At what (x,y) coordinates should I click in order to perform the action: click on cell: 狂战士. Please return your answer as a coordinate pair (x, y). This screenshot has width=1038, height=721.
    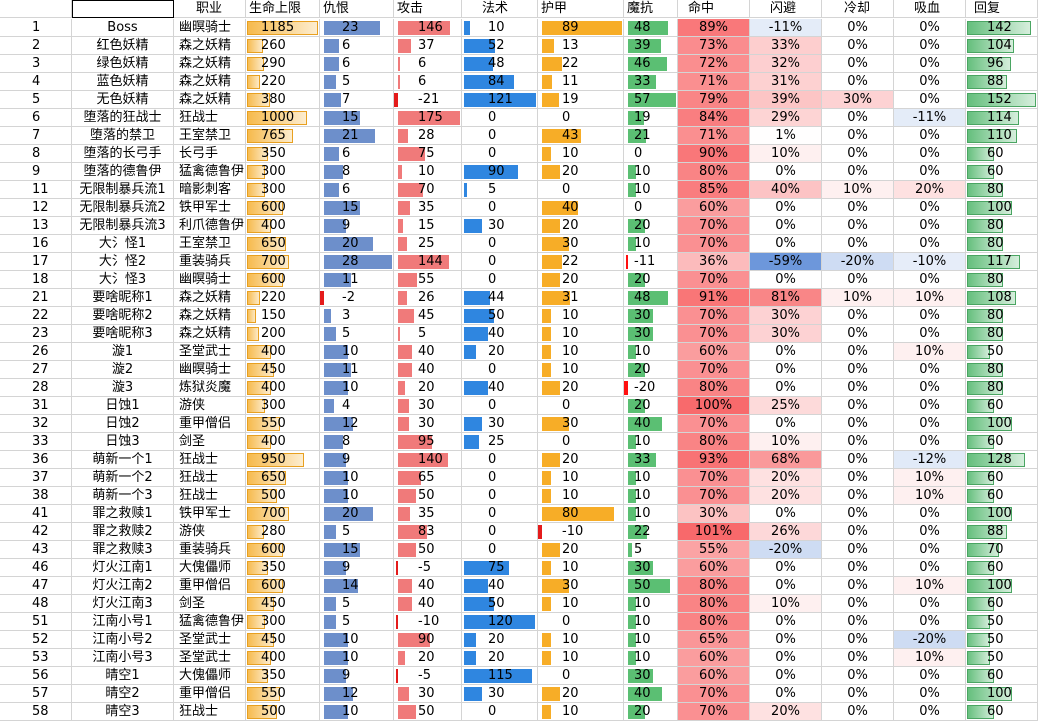
    Looking at the image, I should click on (210, 477).